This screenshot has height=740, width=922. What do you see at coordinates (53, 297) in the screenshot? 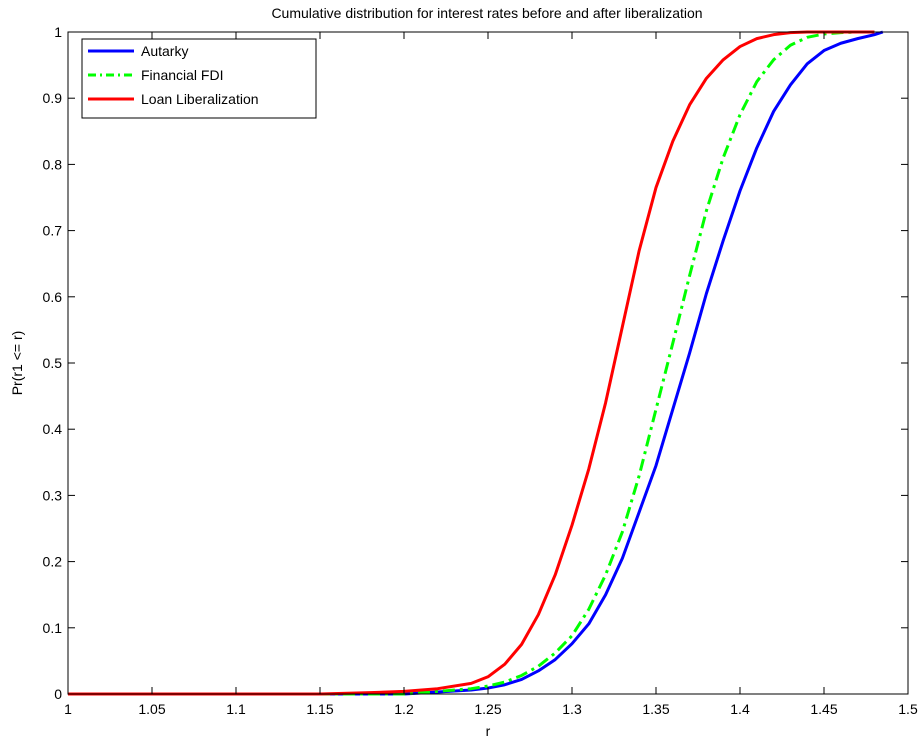
I see `y-tick-label: 0.6` at bounding box center [53, 297].